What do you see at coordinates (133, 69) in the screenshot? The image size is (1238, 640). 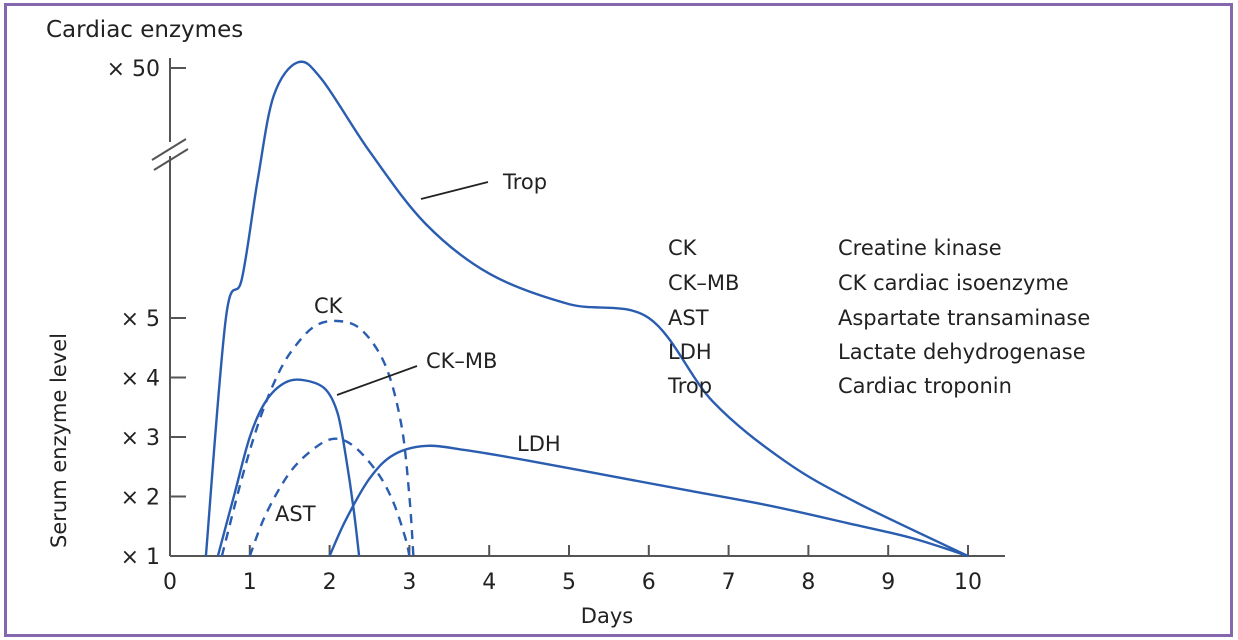 I see `y-tick-label: × 50` at bounding box center [133, 69].